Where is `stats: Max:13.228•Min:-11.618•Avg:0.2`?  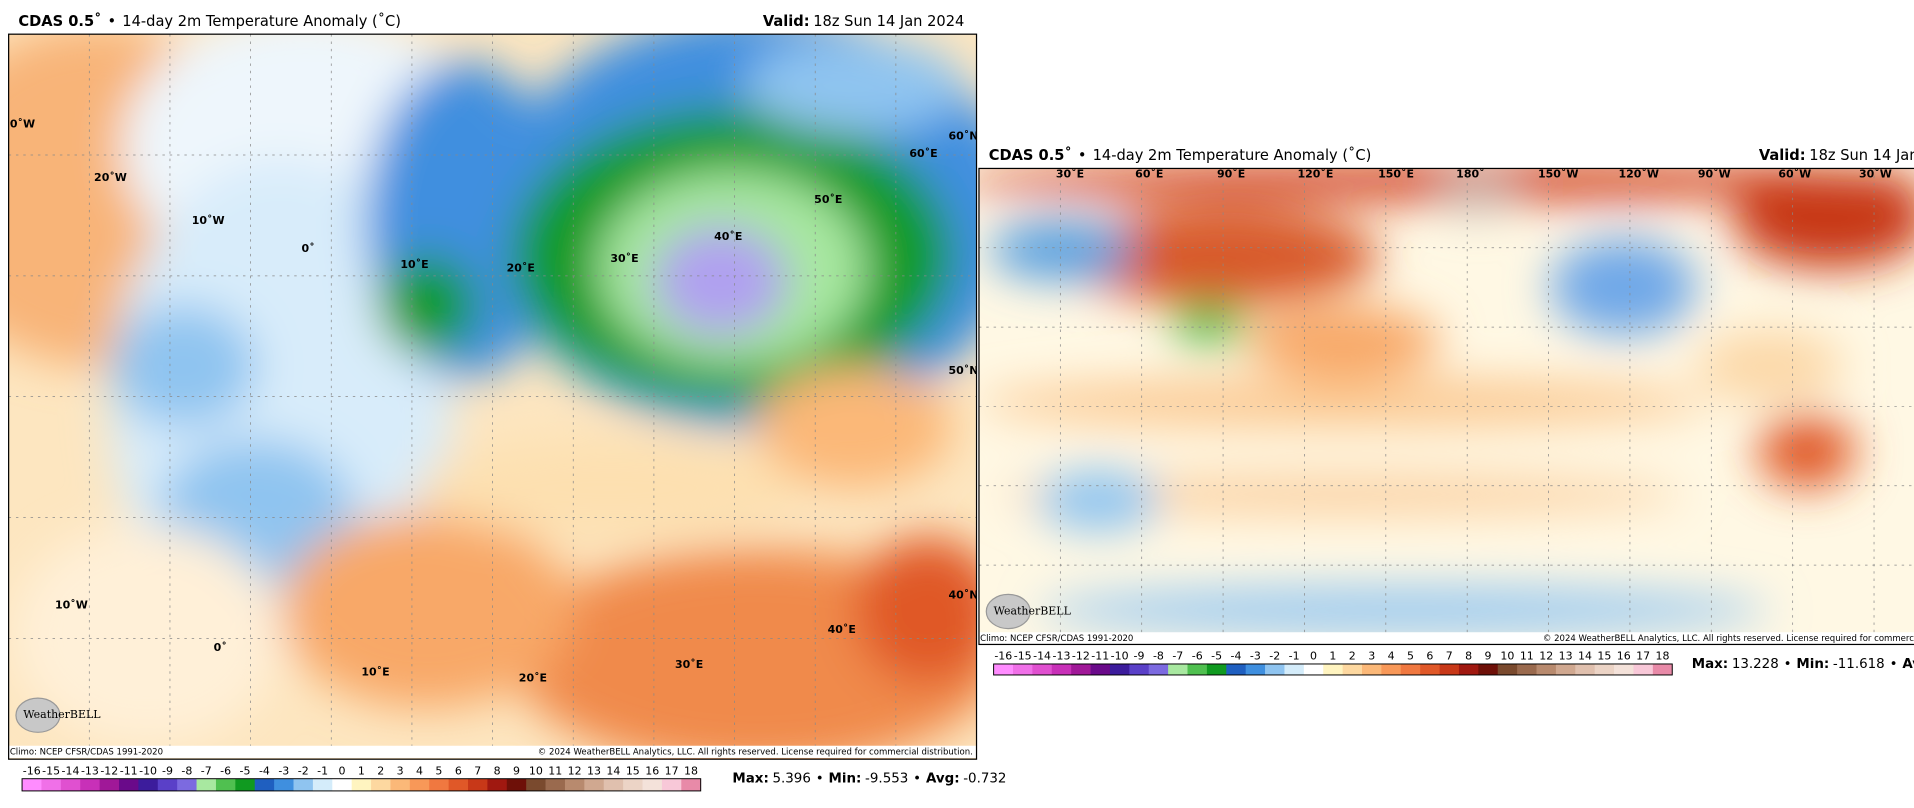
stats: Max:13.228•Min:-11.618•Avg:0.2 is located at coordinates (1803, 664).